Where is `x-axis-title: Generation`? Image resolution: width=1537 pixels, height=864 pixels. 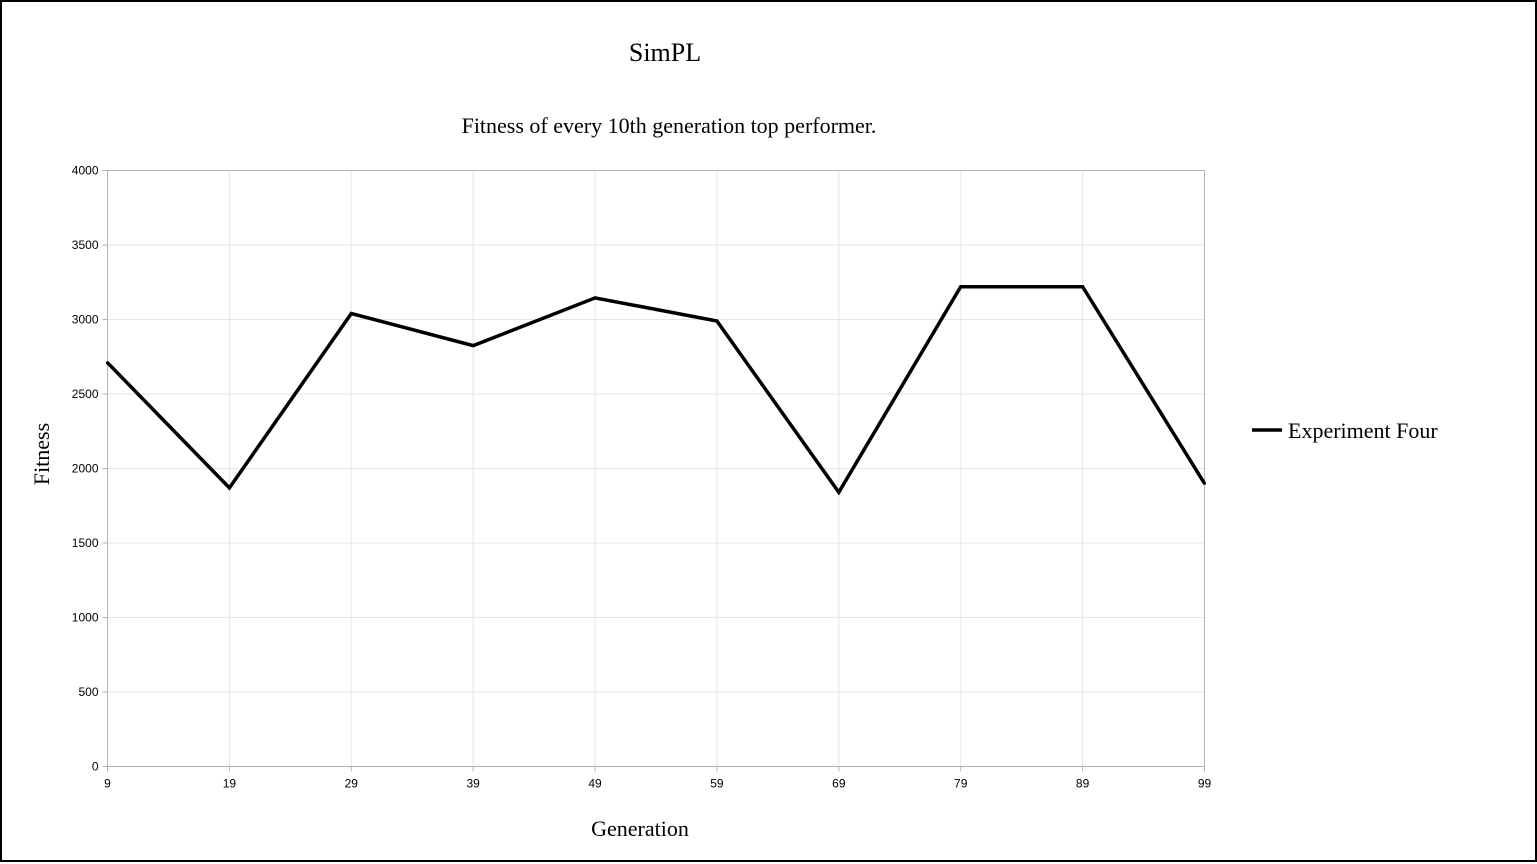
x-axis-title: Generation is located at coordinates (640, 828).